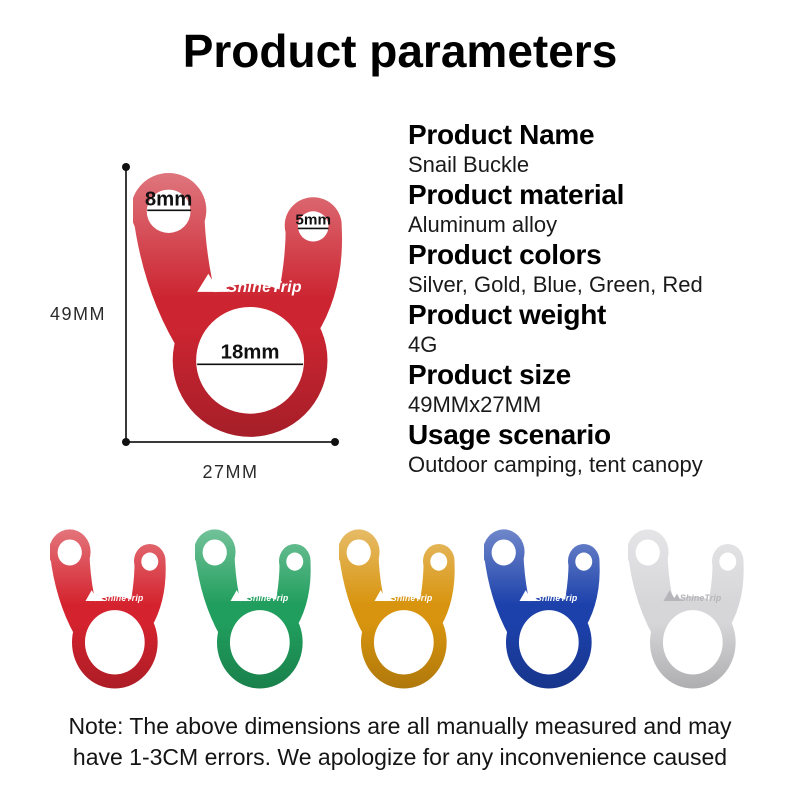  Describe the element at coordinates (501, 134) in the screenshot. I see `spec-label: Product Name` at that location.